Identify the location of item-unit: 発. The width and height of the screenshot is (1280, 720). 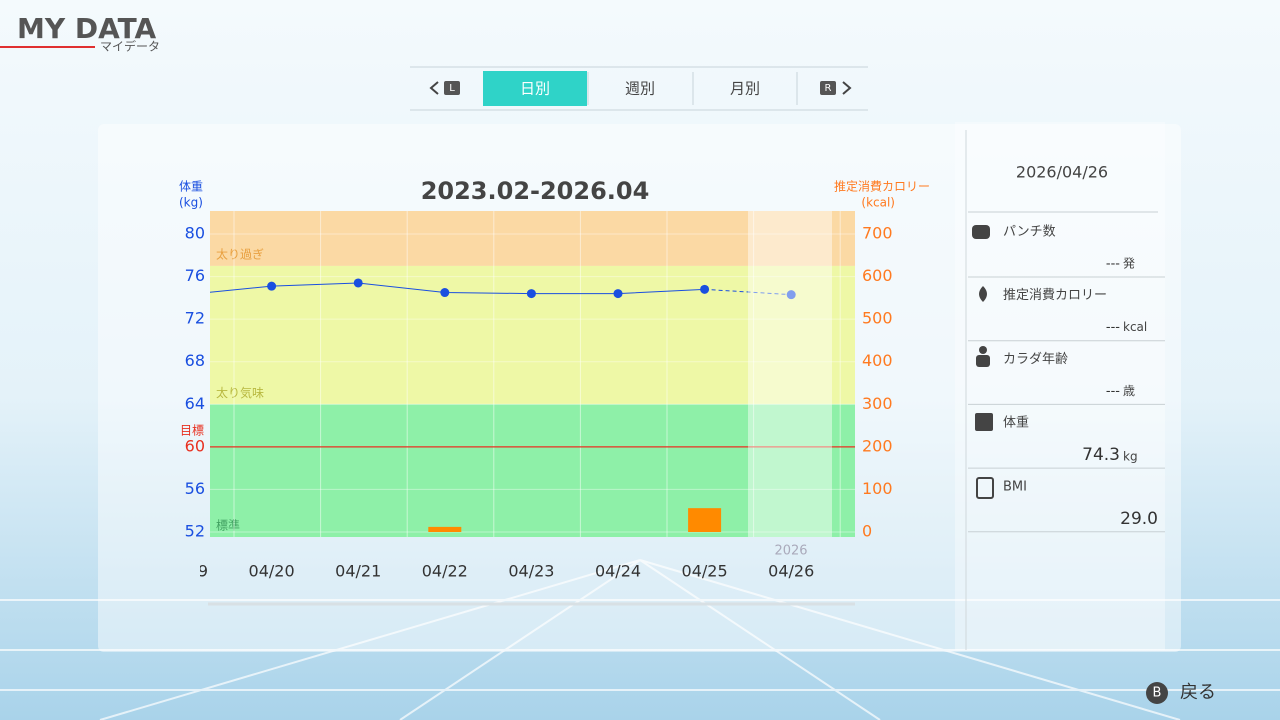
(1129, 264).